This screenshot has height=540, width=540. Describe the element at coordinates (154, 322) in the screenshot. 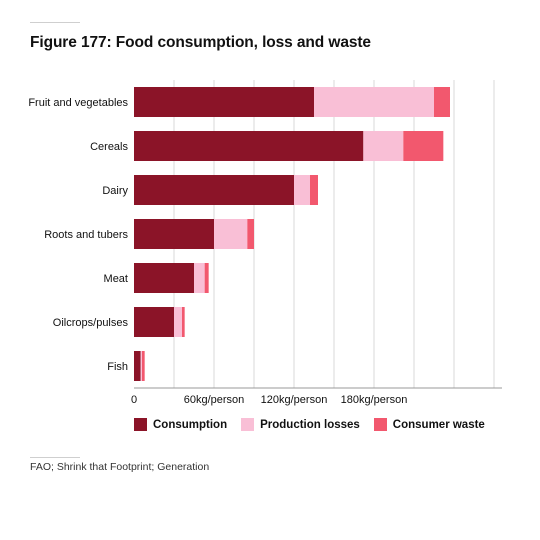

I see `bar-oilcrops-pulses-consumption` at that location.